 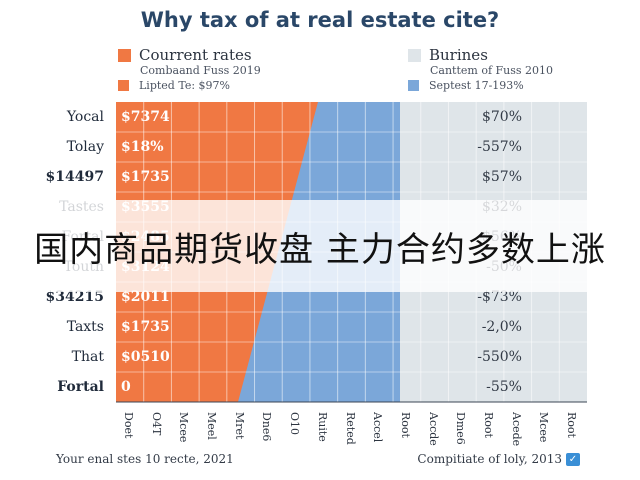 What do you see at coordinates (501, 177) in the screenshot?
I see `burines-value: $57%` at bounding box center [501, 177].